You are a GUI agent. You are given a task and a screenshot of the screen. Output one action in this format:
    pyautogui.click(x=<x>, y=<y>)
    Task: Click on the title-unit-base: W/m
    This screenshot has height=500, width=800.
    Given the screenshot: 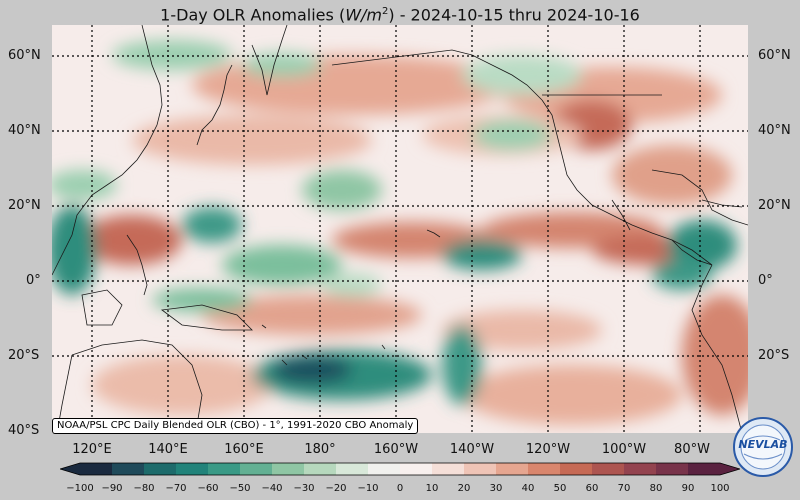 What is the action you would take?
    pyautogui.click(x=363, y=15)
    